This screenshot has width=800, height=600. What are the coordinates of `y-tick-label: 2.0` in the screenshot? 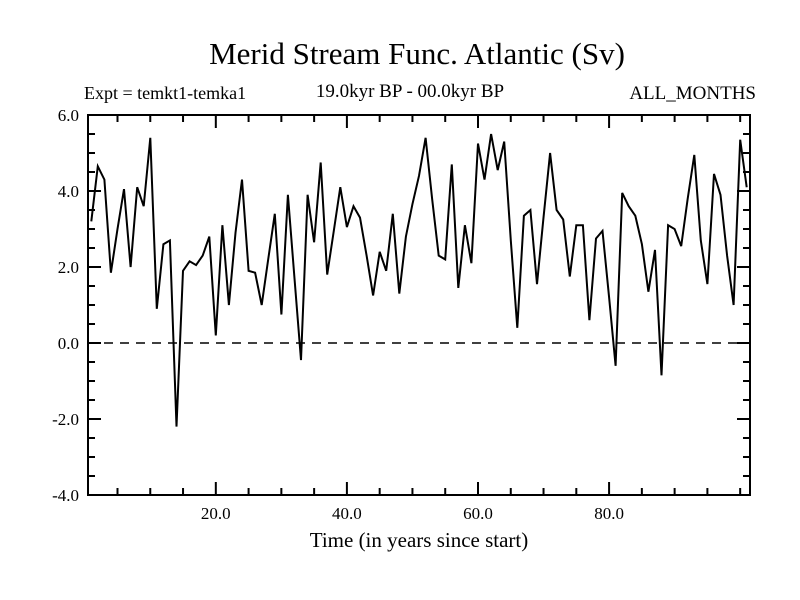 It's located at (68, 267).